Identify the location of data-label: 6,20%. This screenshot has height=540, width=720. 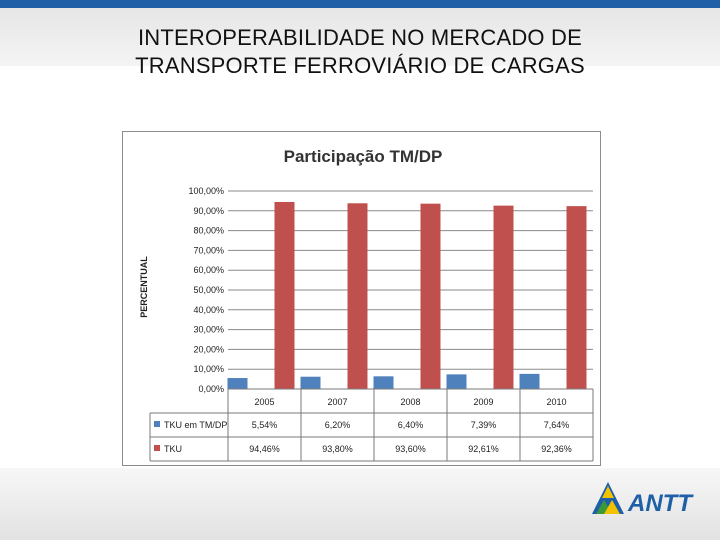
(338, 425).